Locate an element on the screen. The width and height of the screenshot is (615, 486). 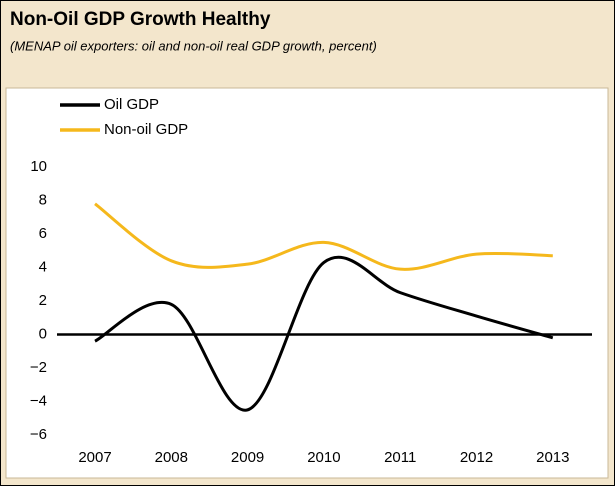
x-tick-label: 2010 is located at coordinates (323, 457).